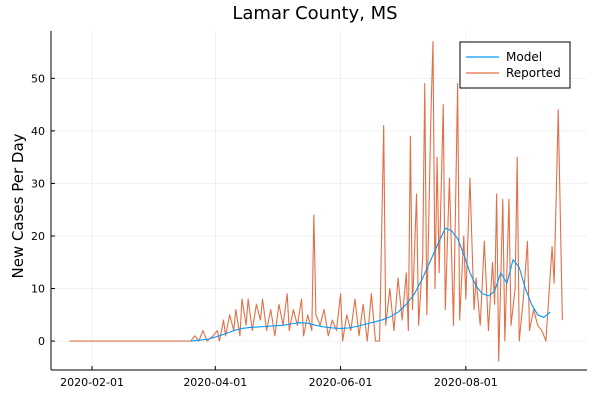  Describe the element at coordinates (38, 289) in the screenshot. I see `y-tick-label: 10` at that location.